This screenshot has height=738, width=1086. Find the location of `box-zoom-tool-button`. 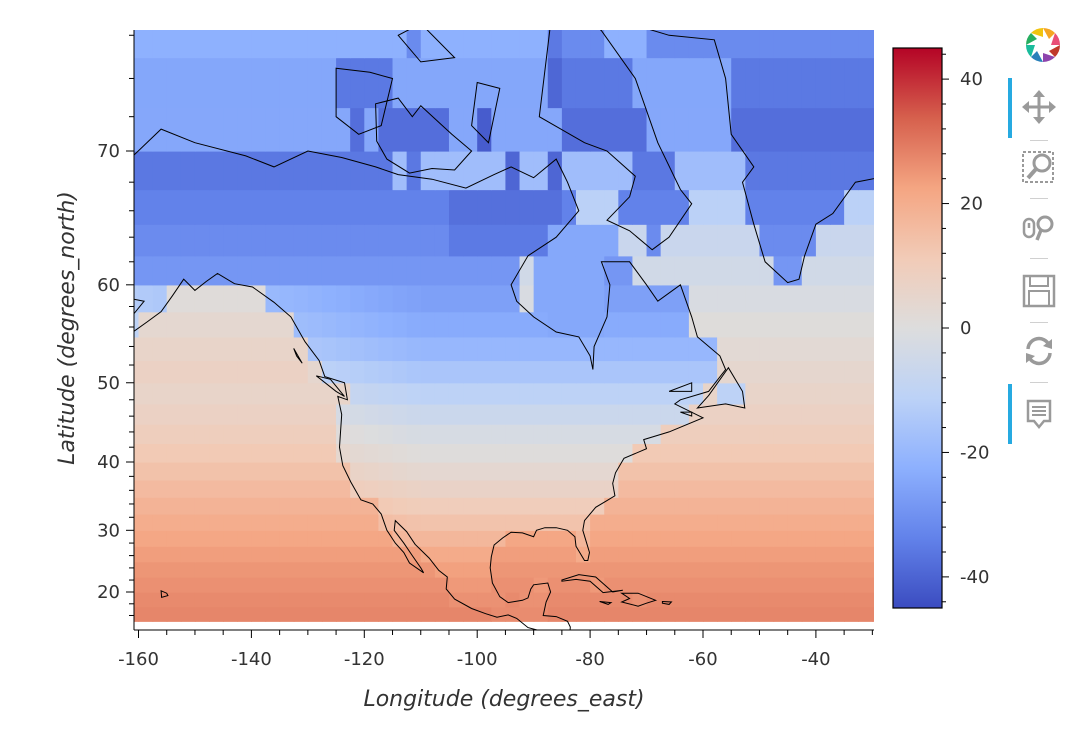

box-zoom-tool-button is located at coordinates (1039, 167).